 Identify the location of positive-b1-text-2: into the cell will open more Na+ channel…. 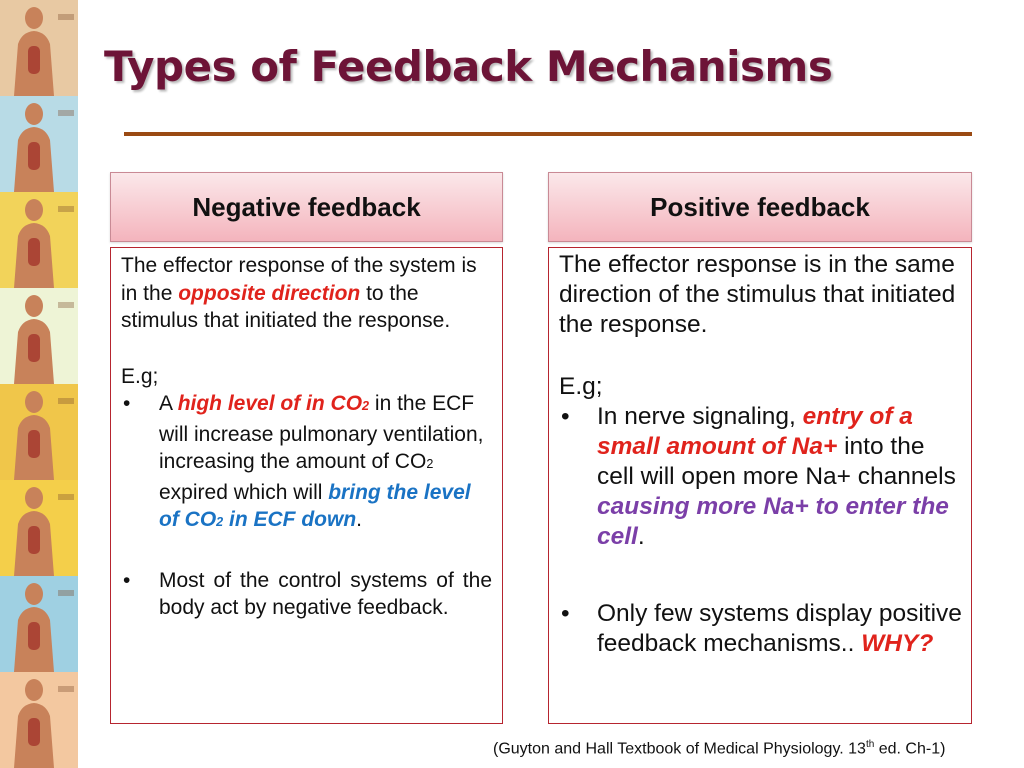
(776, 461).